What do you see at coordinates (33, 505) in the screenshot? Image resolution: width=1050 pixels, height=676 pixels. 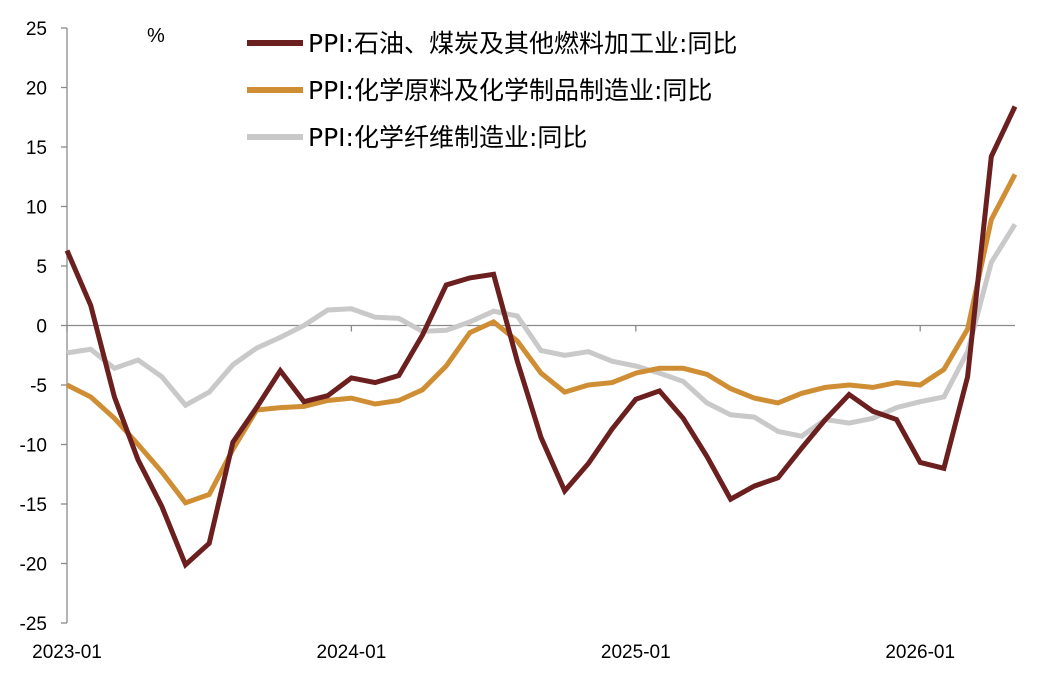 I see `y-tick-label: -15` at bounding box center [33, 505].